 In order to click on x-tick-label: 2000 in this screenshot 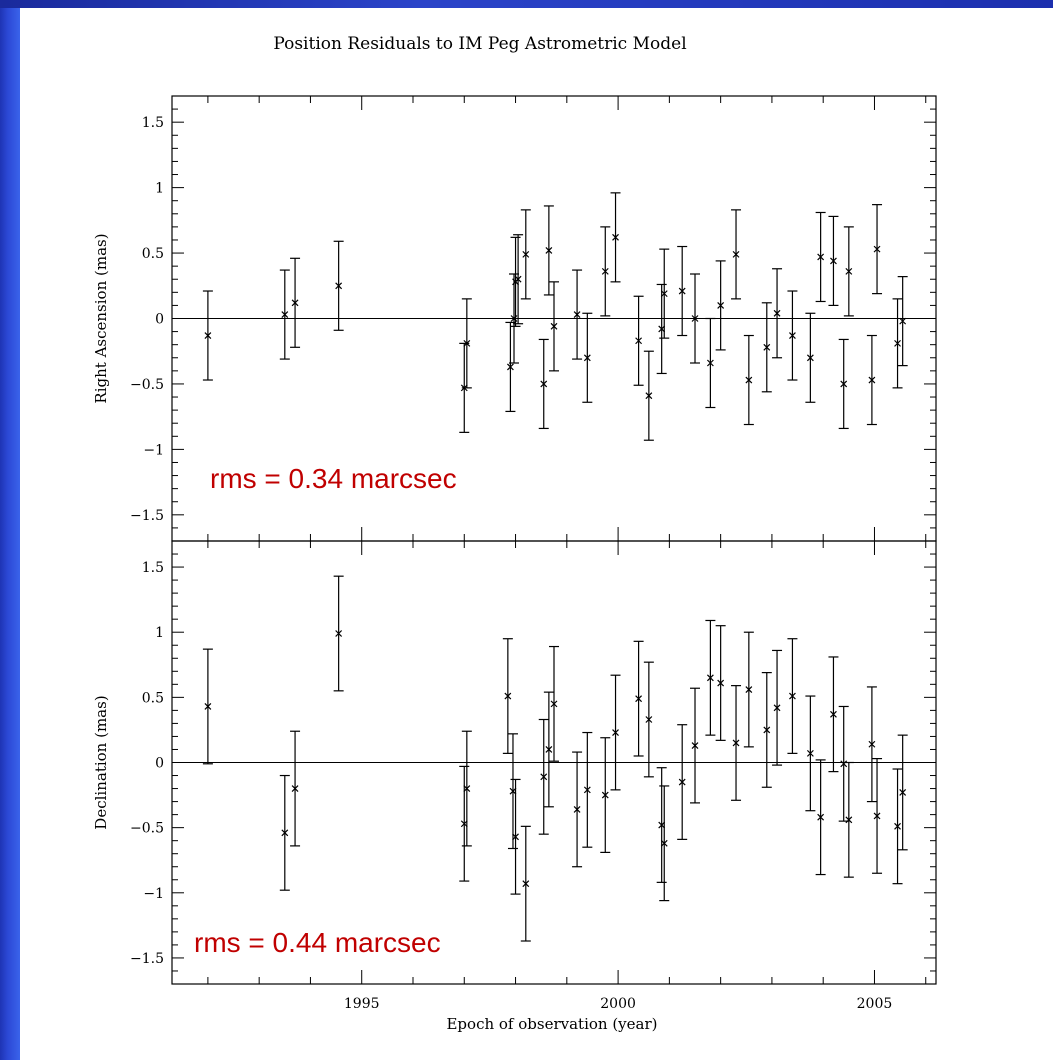, I will do `click(618, 1004)`.